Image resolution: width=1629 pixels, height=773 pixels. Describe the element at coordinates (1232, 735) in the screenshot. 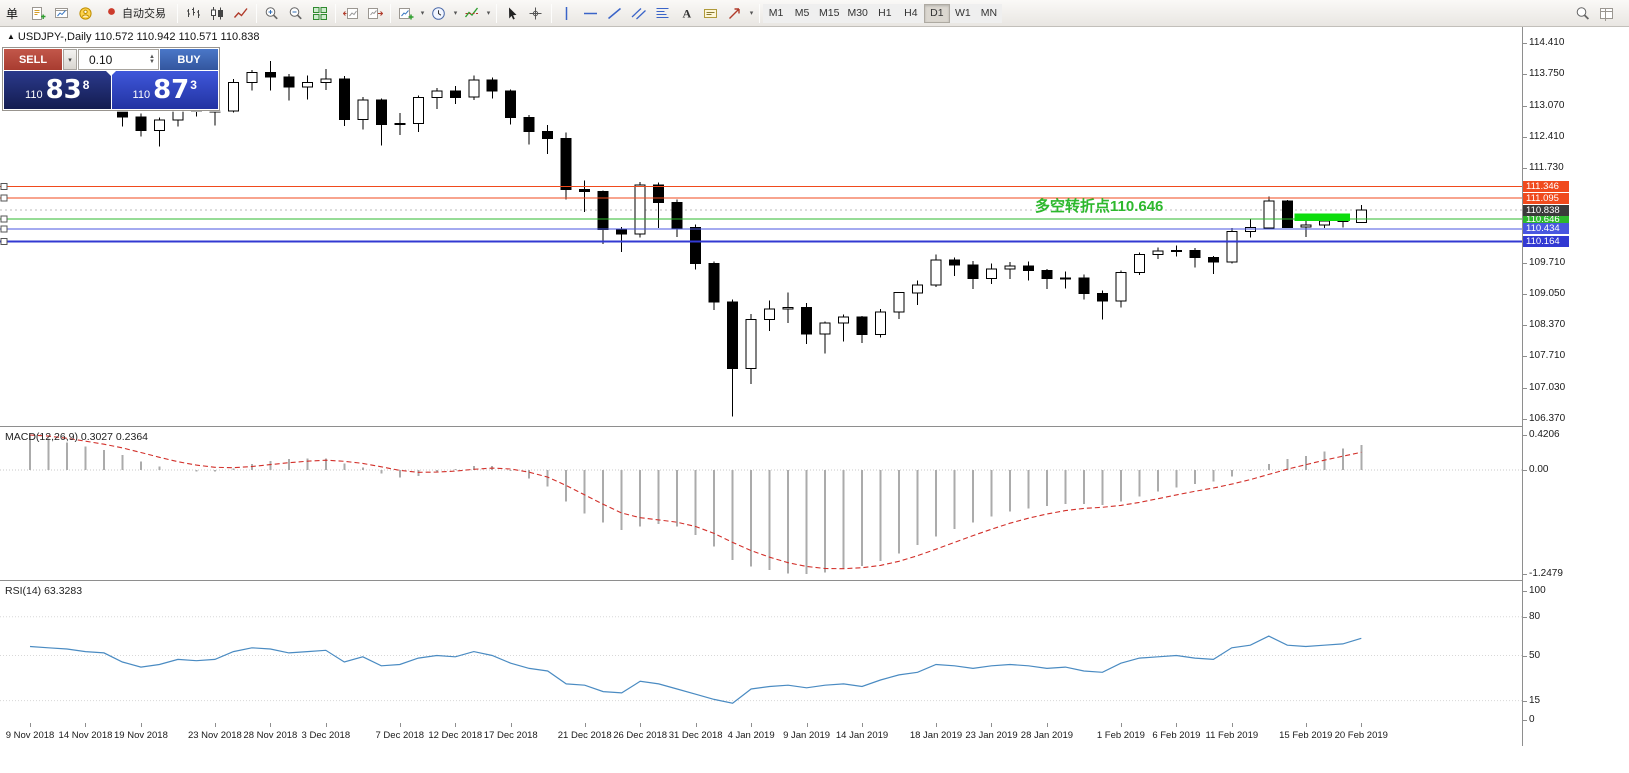

I see `time-axis-label: 11 Feb 2019` at that location.